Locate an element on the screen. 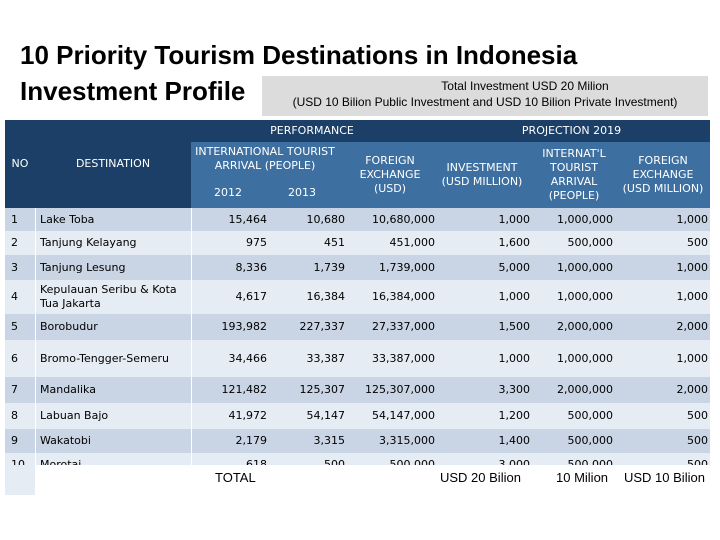 The height and width of the screenshot is (540, 720). total-arrival: 10 Milion is located at coordinates (582, 477).